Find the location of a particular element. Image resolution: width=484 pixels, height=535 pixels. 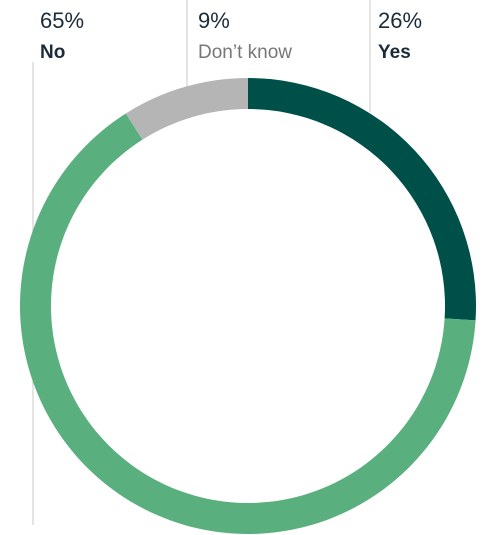

category-label: Yes is located at coordinates (394, 52).